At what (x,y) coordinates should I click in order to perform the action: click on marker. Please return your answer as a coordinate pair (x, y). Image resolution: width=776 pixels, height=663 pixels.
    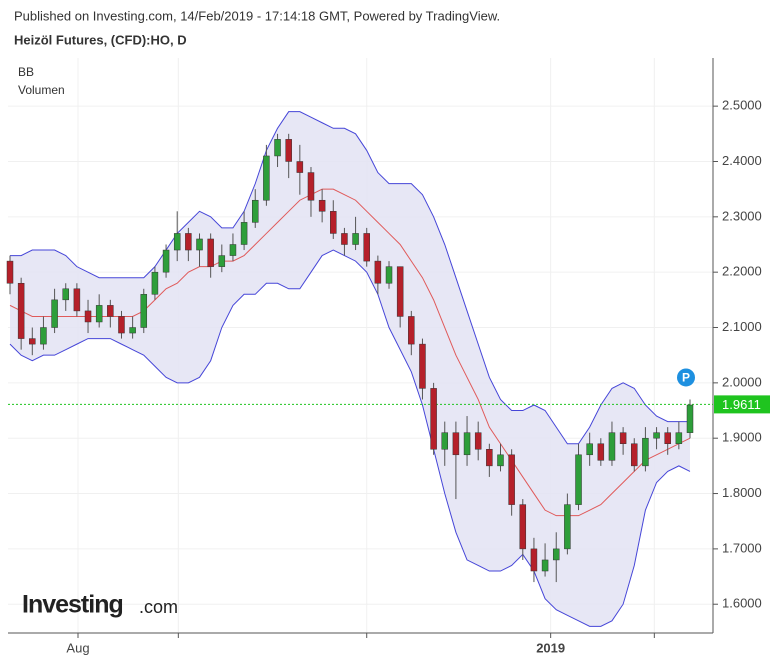
    Looking at the image, I should click on (686, 377).